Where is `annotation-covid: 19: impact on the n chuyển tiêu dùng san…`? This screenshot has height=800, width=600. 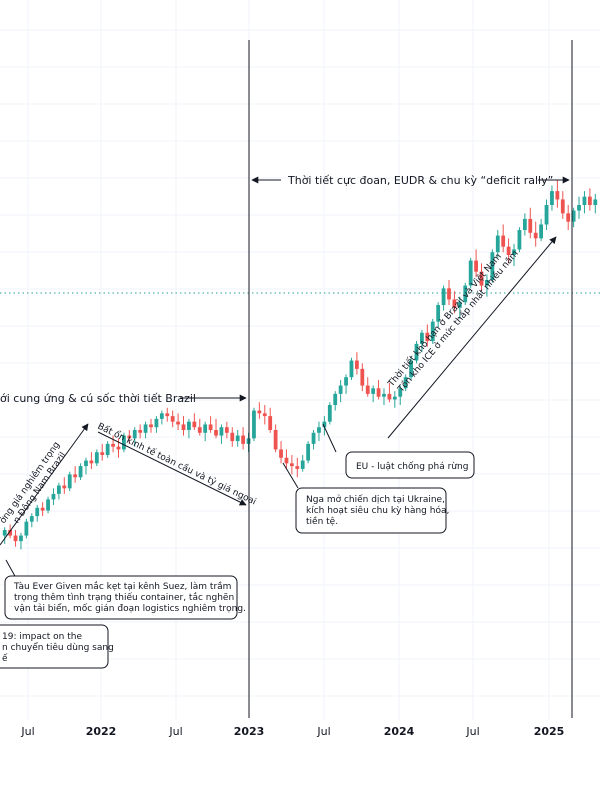 annotation-covid: 19: impact on the n chuyển tiêu dùng san… is located at coordinates (57, 646).